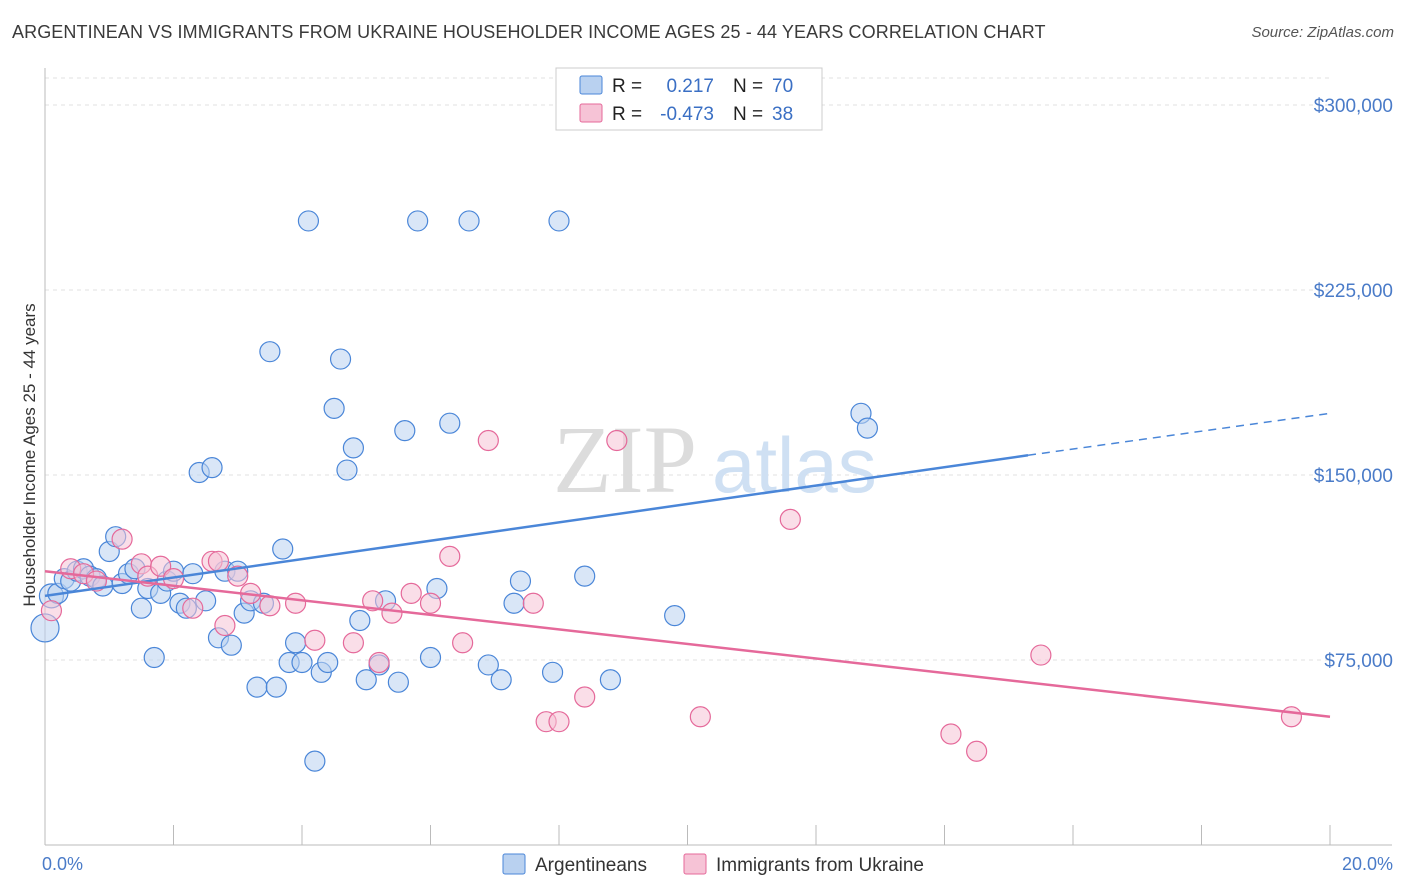 This screenshot has width=1406, height=892. Describe the element at coordinates (627, 114) in the screenshot. I see `legend-pink-r-label: R =` at that location.